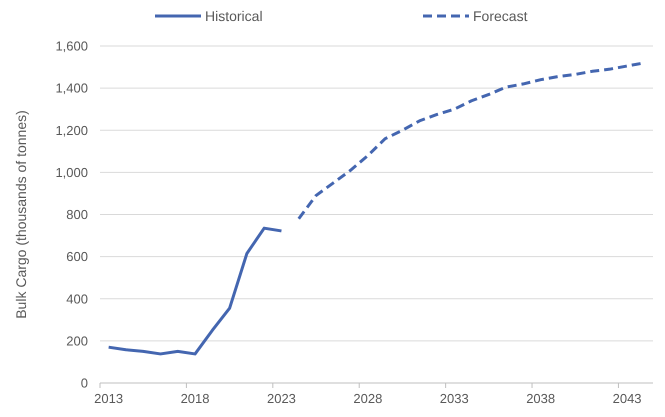 The width and height of the screenshot is (665, 417). What do you see at coordinates (234, 16) in the screenshot?
I see `legend-label: Historical` at bounding box center [234, 16].